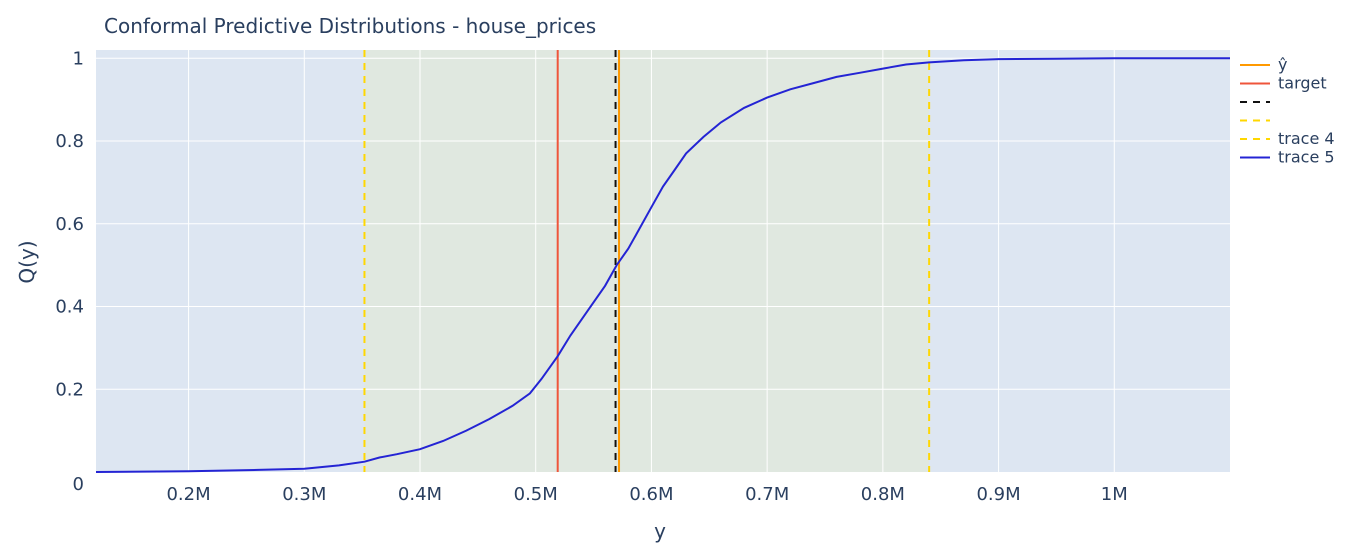  Describe the element at coordinates (536, 494) in the screenshot. I see `x-tick-label: 0.5M` at that location.